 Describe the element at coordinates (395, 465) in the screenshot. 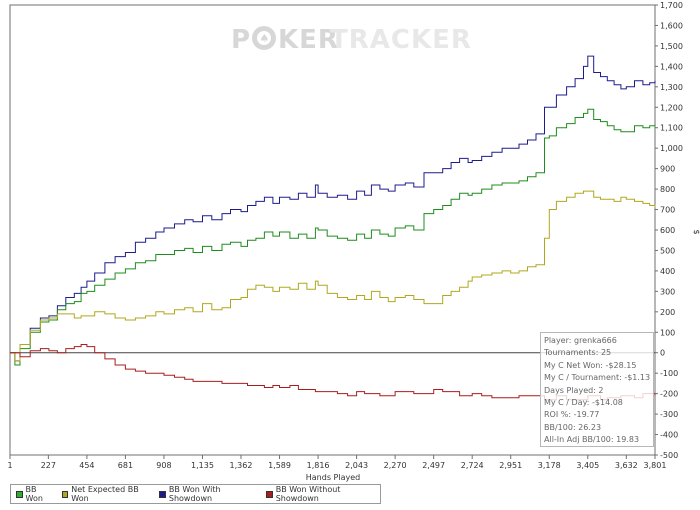

I see `x-tick-label: 2,270` at that location.